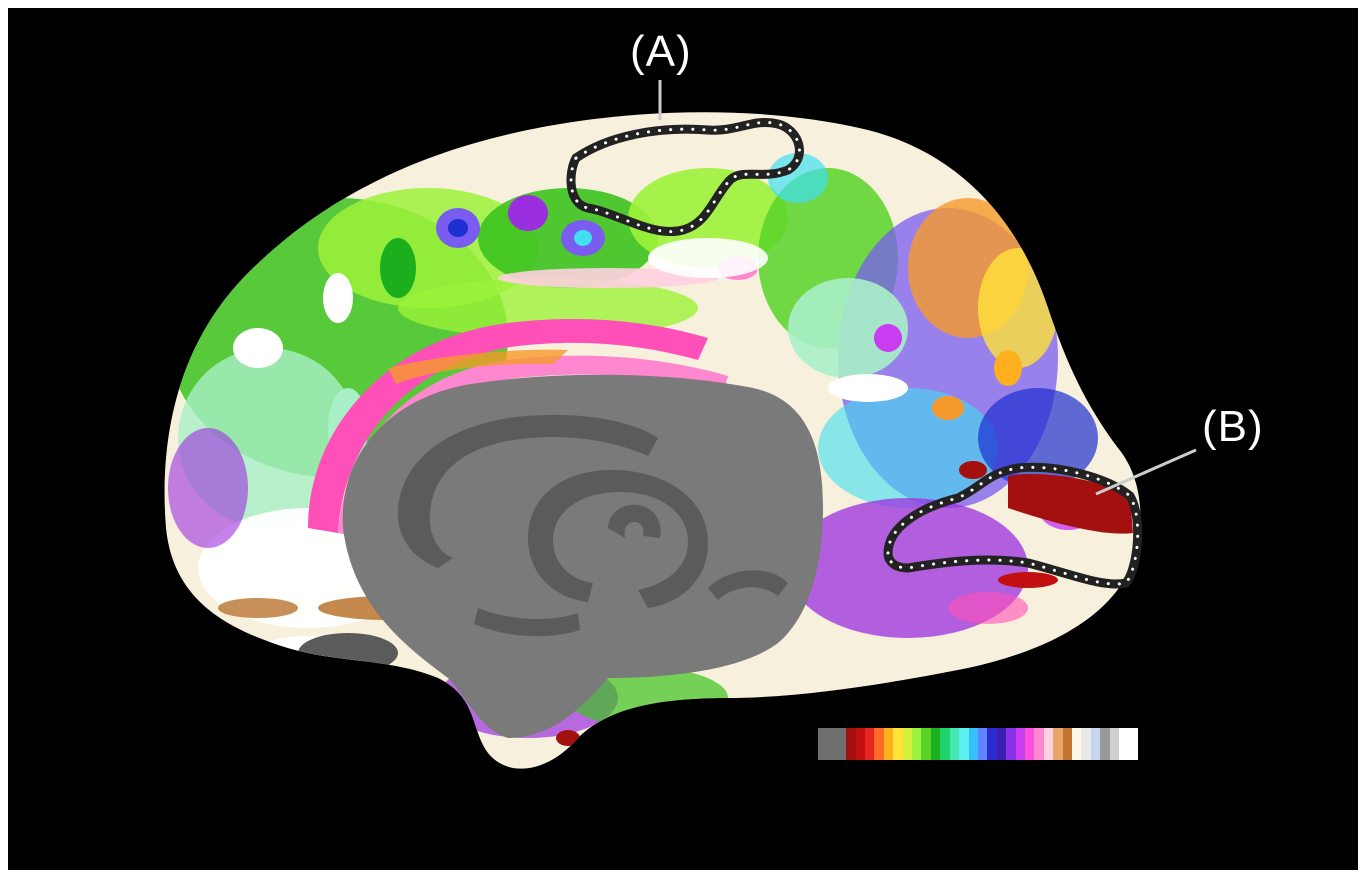 The image size is (1365, 877). What do you see at coordinates (661, 51) in the screenshot?
I see `region-label-a: (A)` at bounding box center [661, 51].